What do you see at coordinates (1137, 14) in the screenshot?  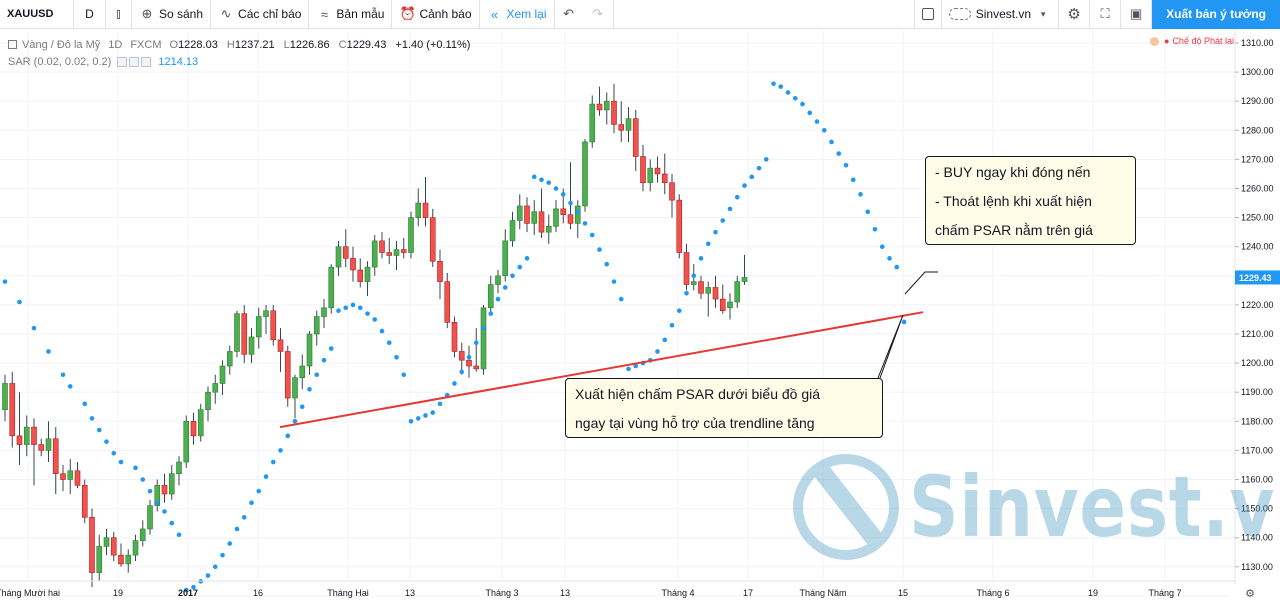 I see `snapshot-button: ▣` at bounding box center [1137, 14].